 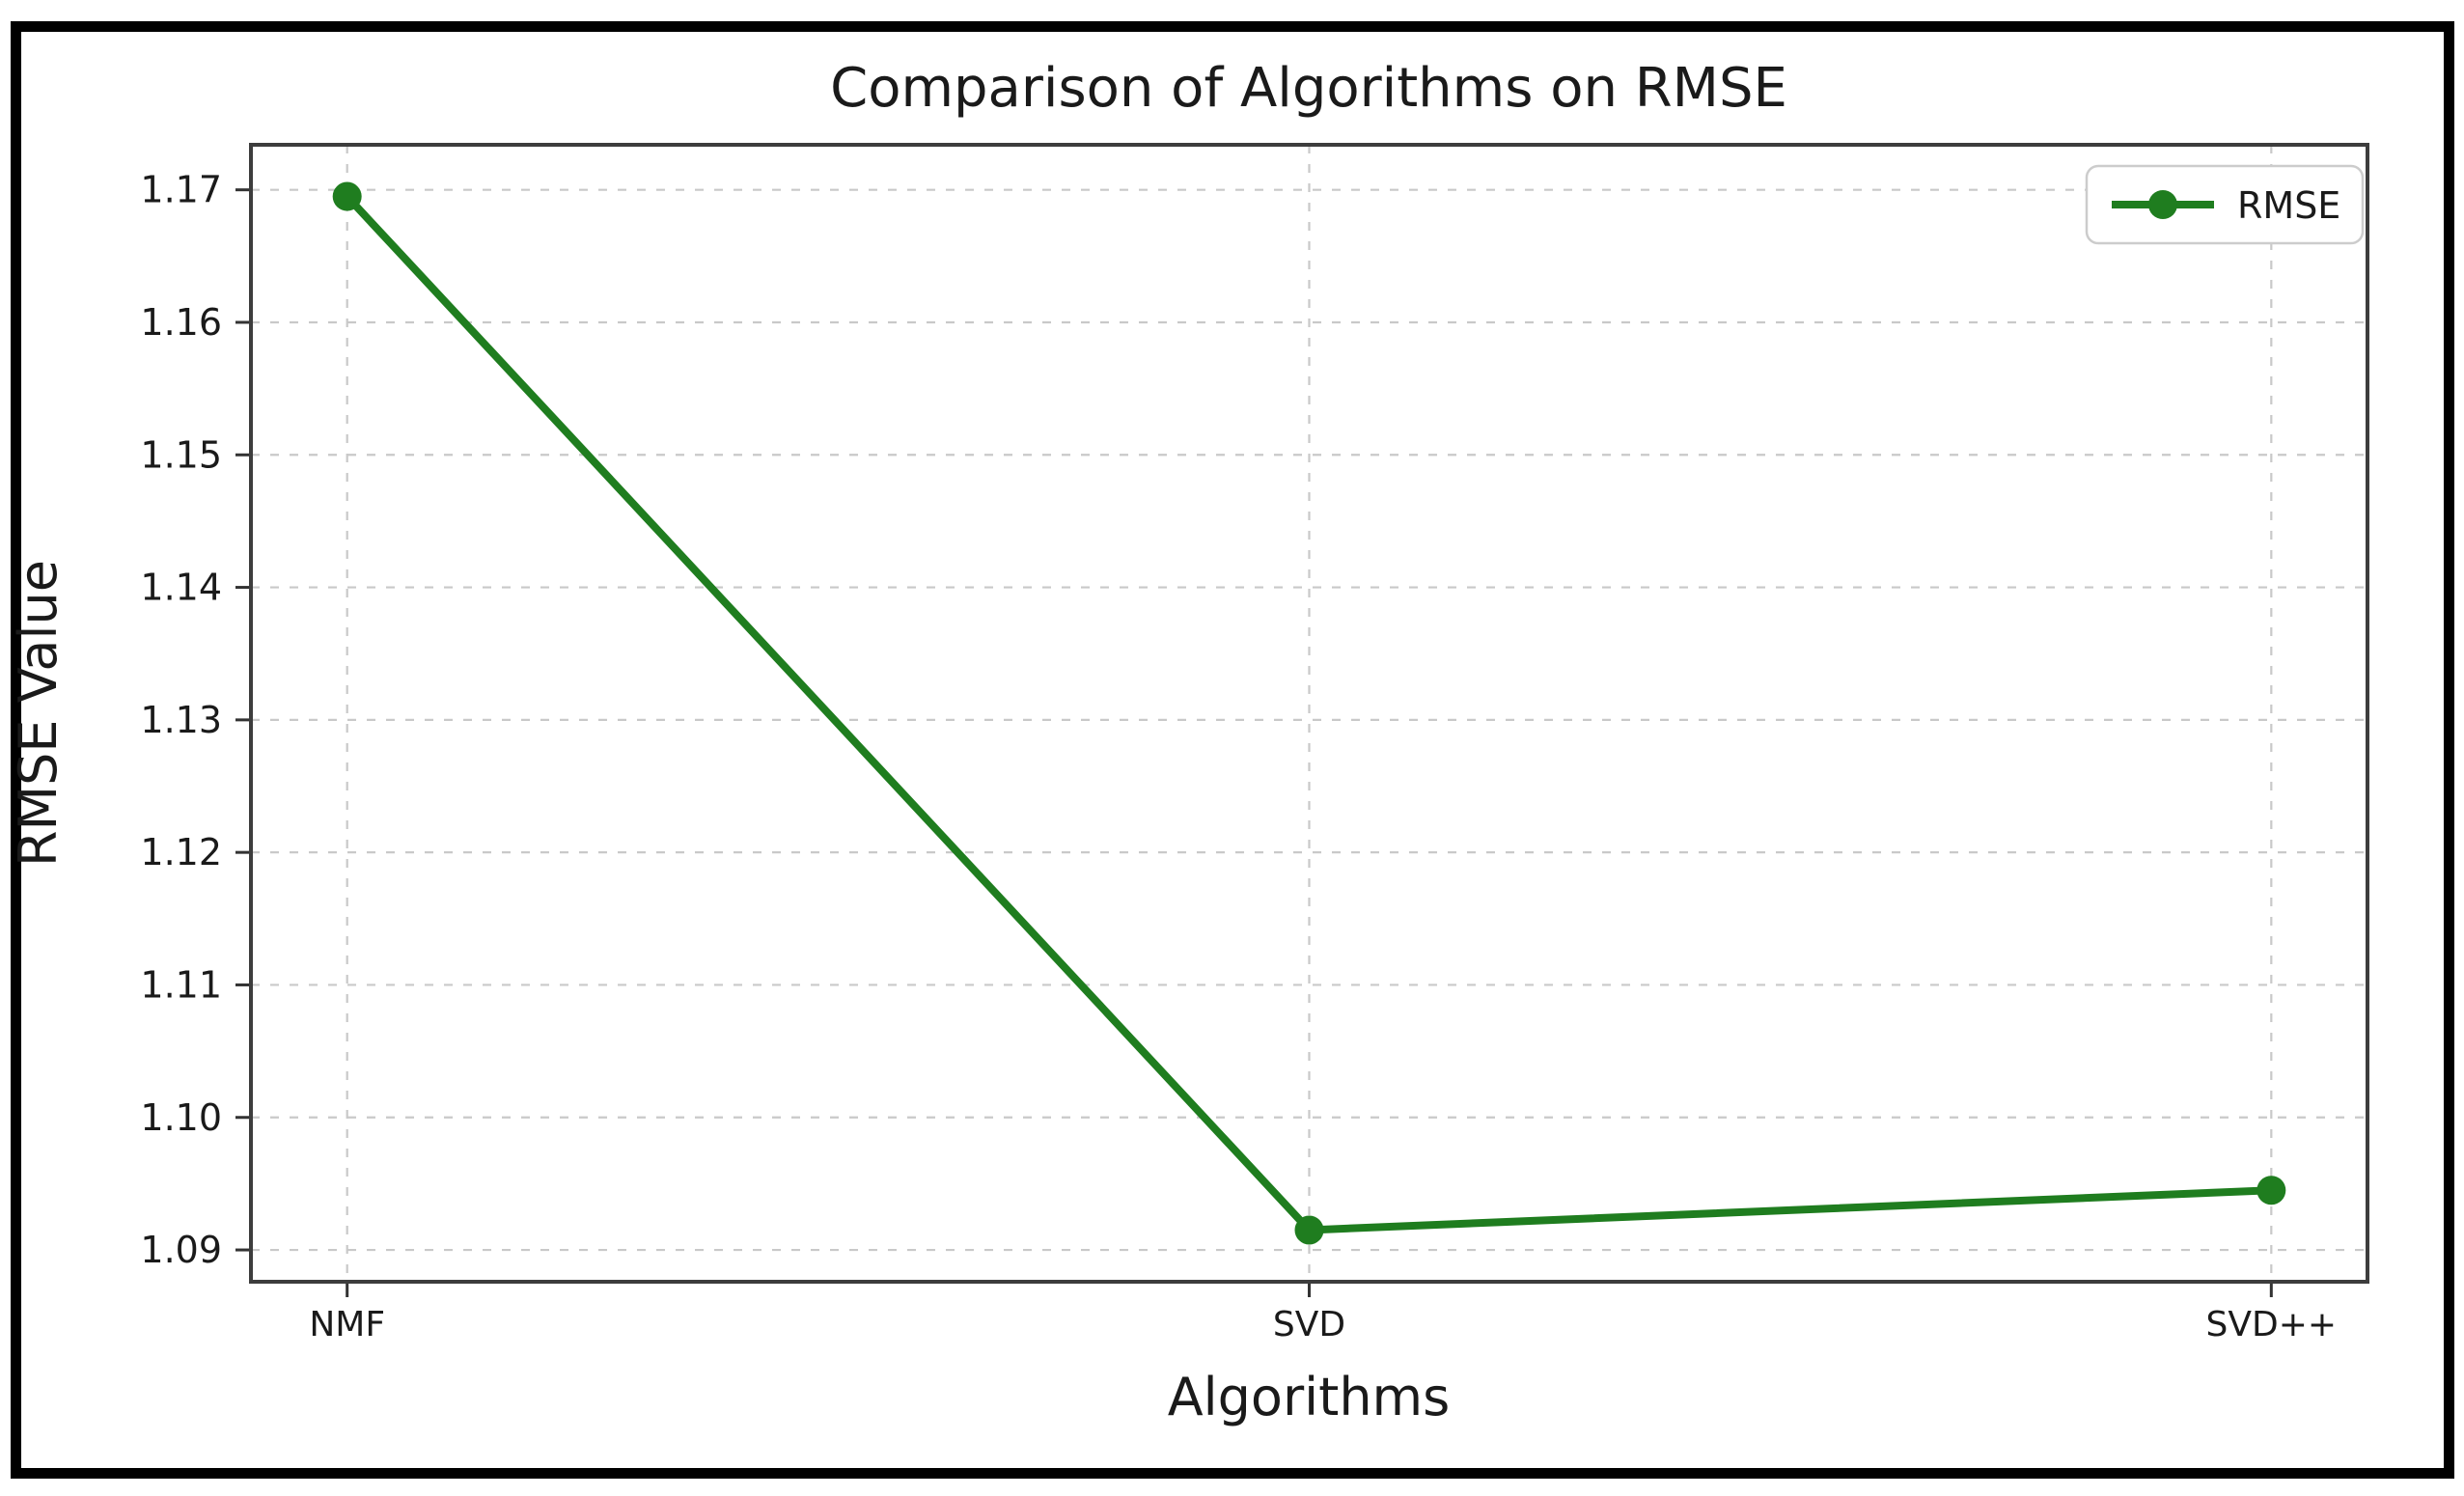 I want to click on x-tick-label: SVD, so click(x=1309, y=1325).